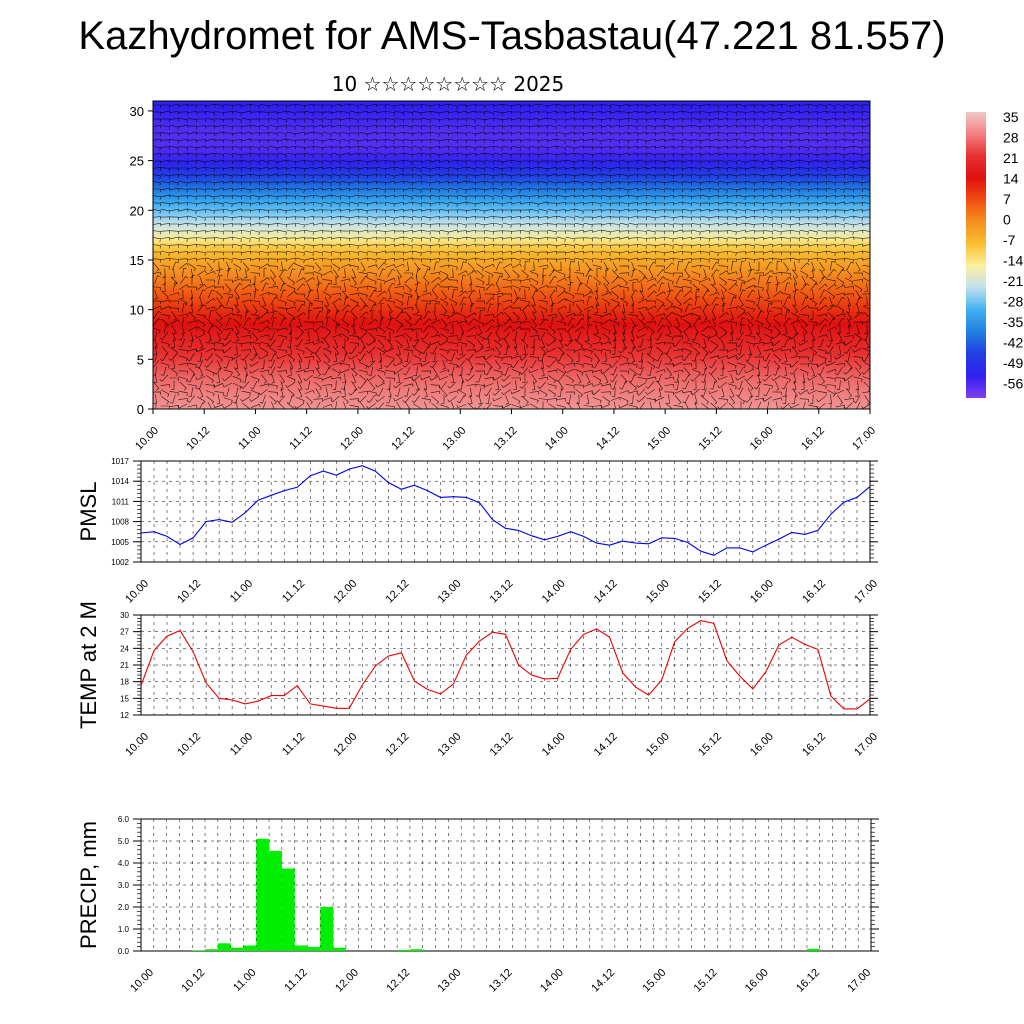  What do you see at coordinates (866, 745) in the screenshot?
I see `x-tick-label: 17.00` at bounding box center [866, 745].